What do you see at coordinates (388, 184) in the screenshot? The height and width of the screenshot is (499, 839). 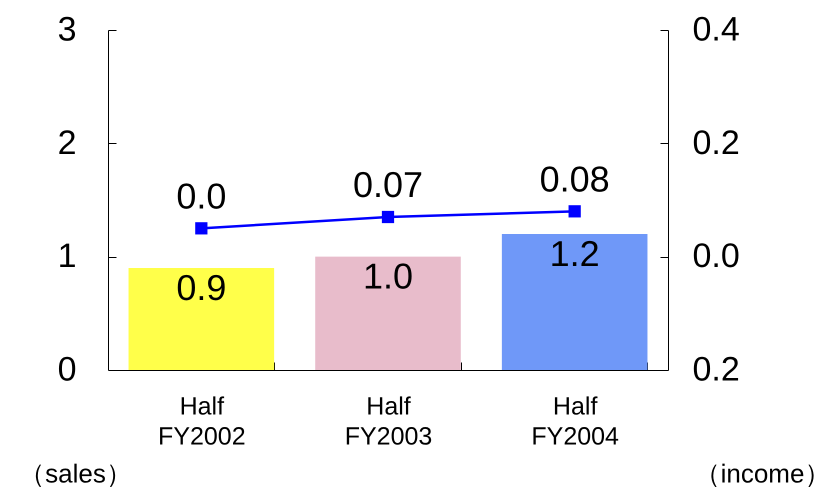 I see `data-label: 0.07` at bounding box center [388, 184].